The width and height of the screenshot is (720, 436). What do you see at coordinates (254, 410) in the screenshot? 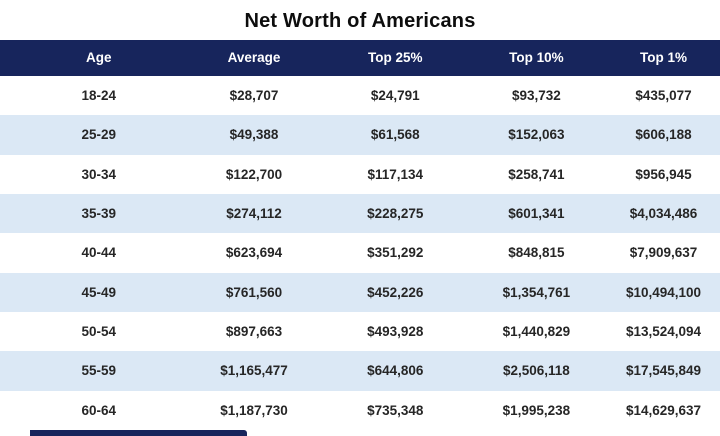
I see `value-cell: $1,187,730` at bounding box center [254, 410].